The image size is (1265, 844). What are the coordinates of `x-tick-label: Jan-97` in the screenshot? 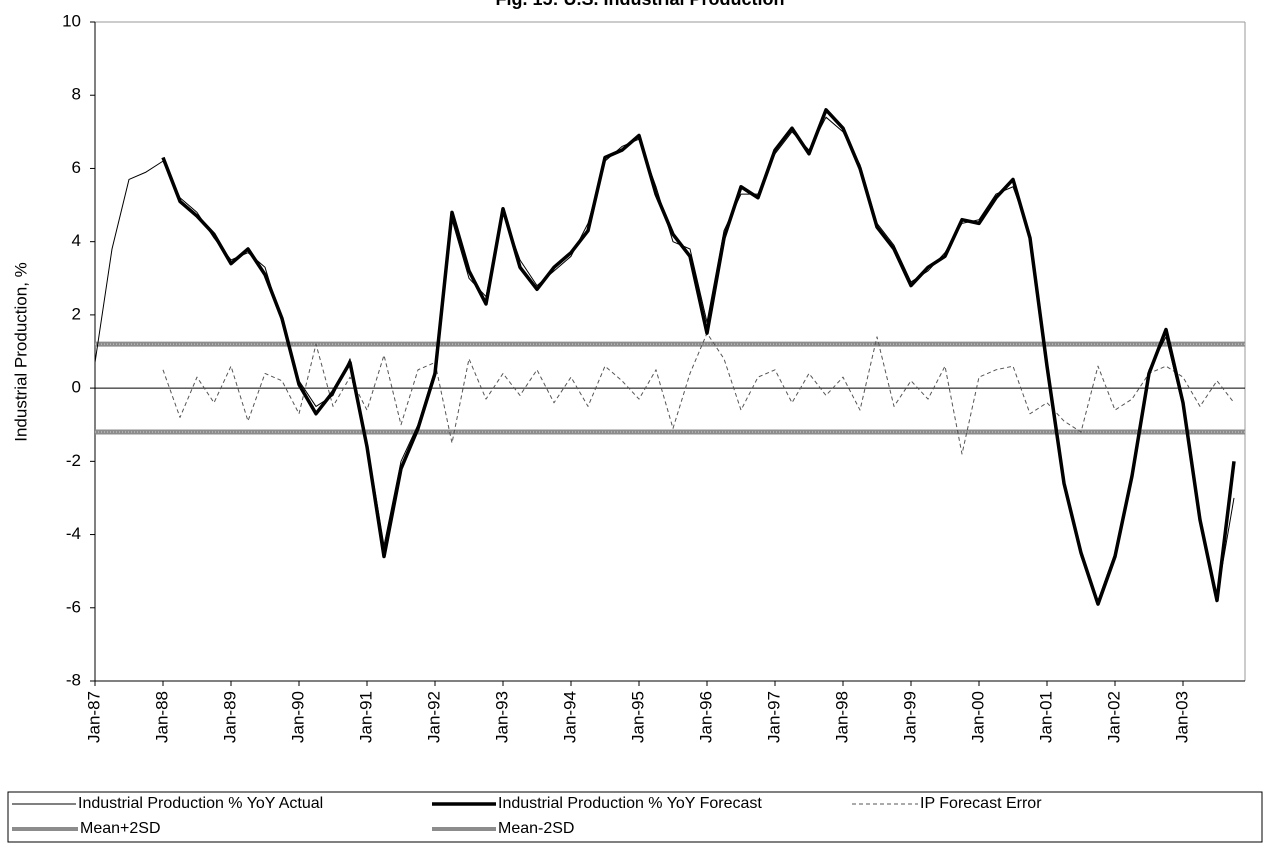 It's located at (773, 717).